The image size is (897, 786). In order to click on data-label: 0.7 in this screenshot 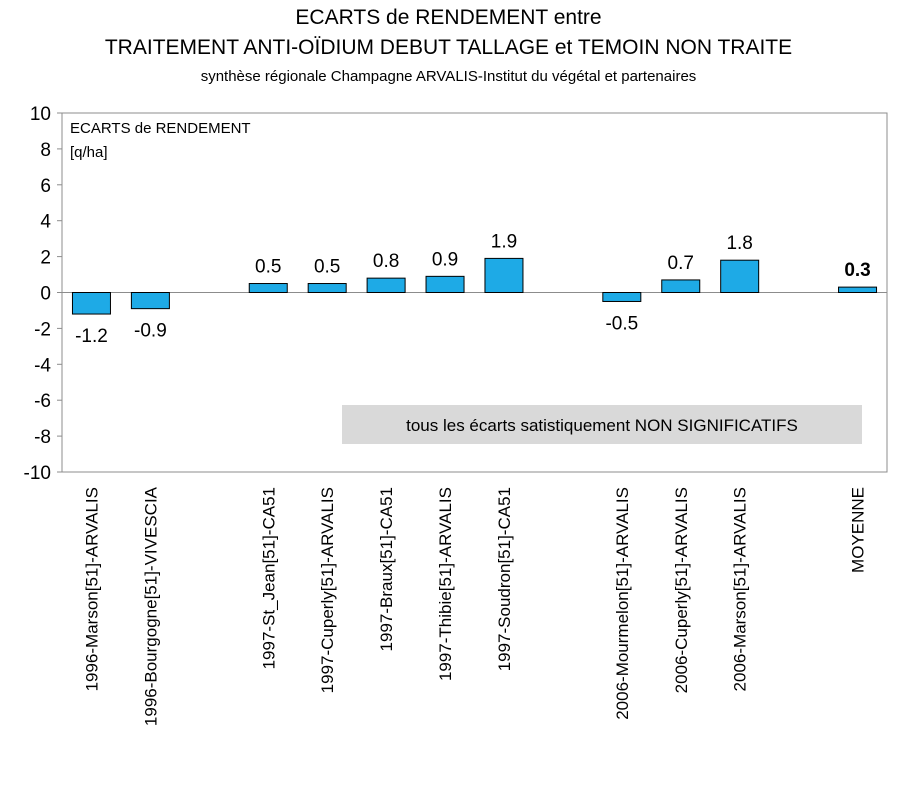, I will do `click(681, 263)`.